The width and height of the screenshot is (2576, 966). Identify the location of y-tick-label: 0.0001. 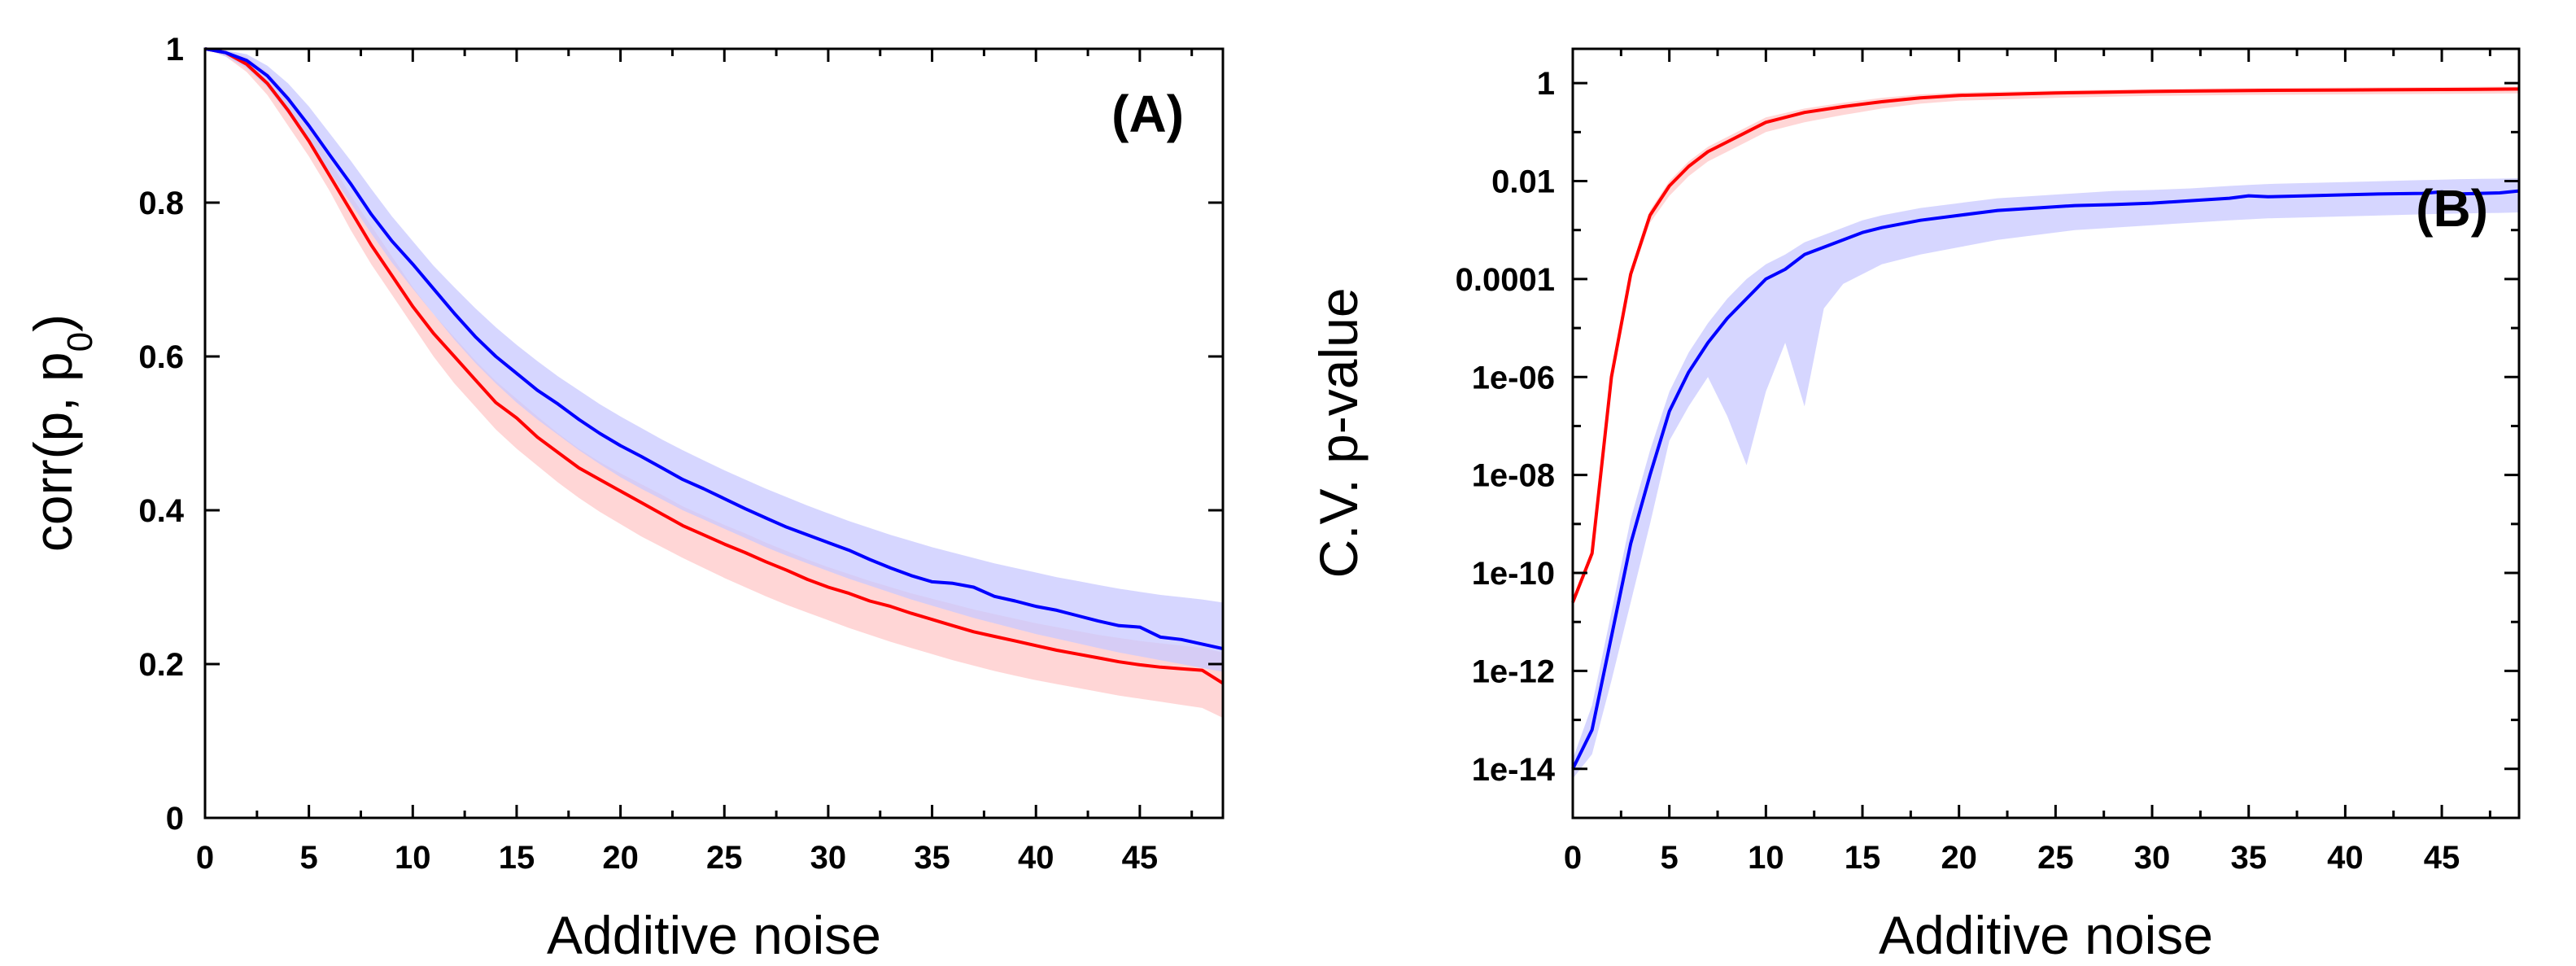
(1505, 280).